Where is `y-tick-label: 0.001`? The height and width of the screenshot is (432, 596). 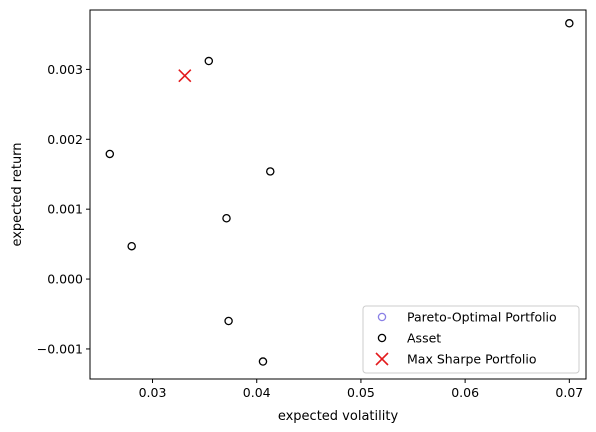
y-tick-label: 0.001 is located at coordinates (65, 209).